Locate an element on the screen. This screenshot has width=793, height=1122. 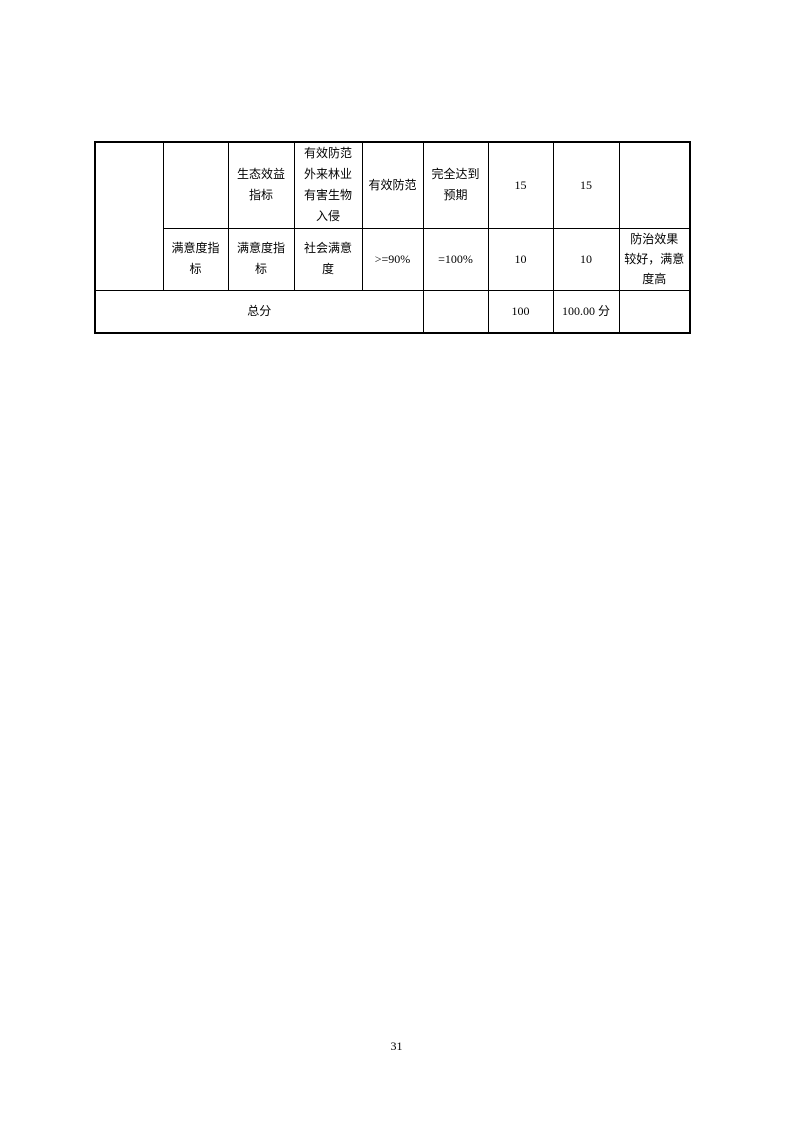
total-score-cell: 100.00 分 is located at coordinates (586, 311).